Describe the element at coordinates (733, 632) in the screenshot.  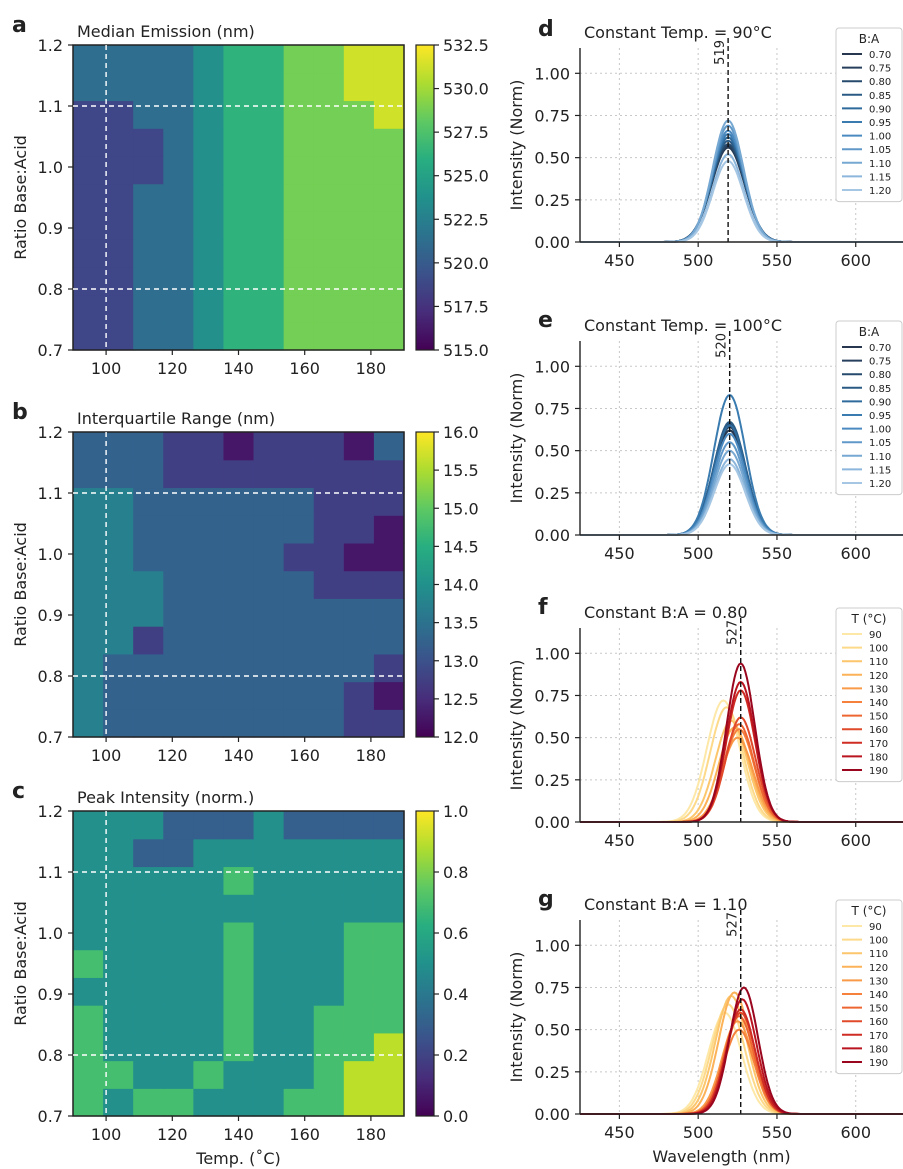
I see `peak-marker-label: 527` at that location.